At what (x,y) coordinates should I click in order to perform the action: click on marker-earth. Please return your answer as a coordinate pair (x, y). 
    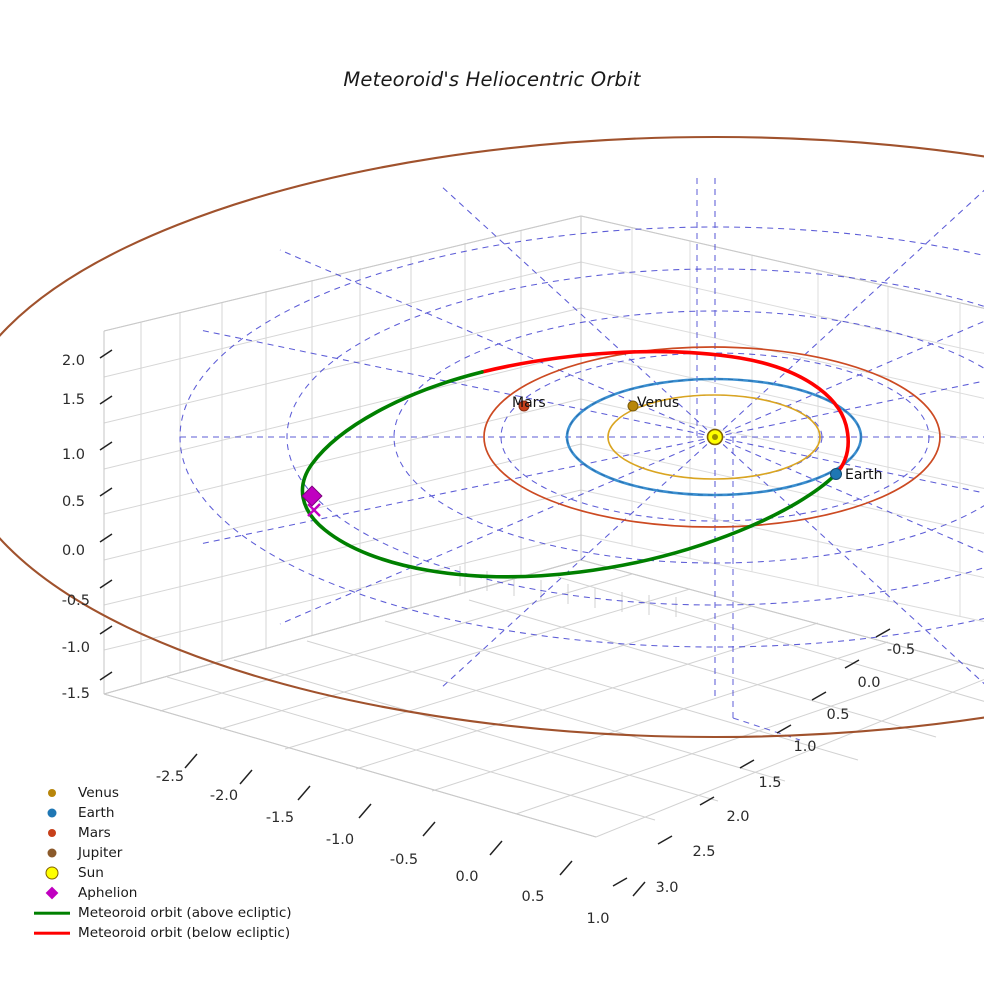
    Looking at the image, I should click on (836, 474).